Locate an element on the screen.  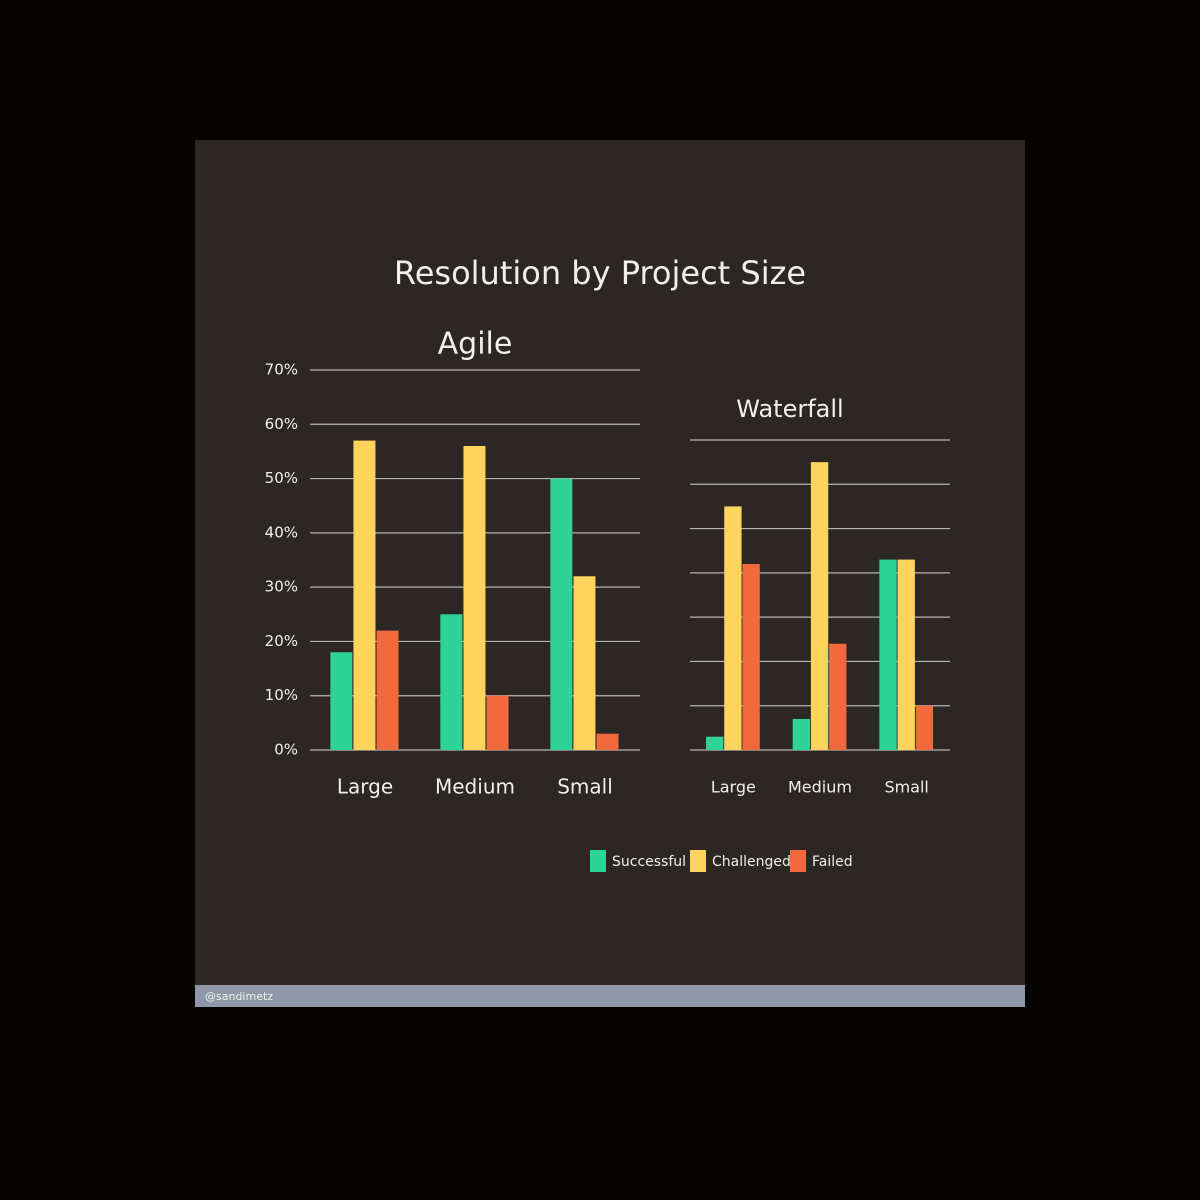
slide-footer-bar is located at coordinates (610, 996).